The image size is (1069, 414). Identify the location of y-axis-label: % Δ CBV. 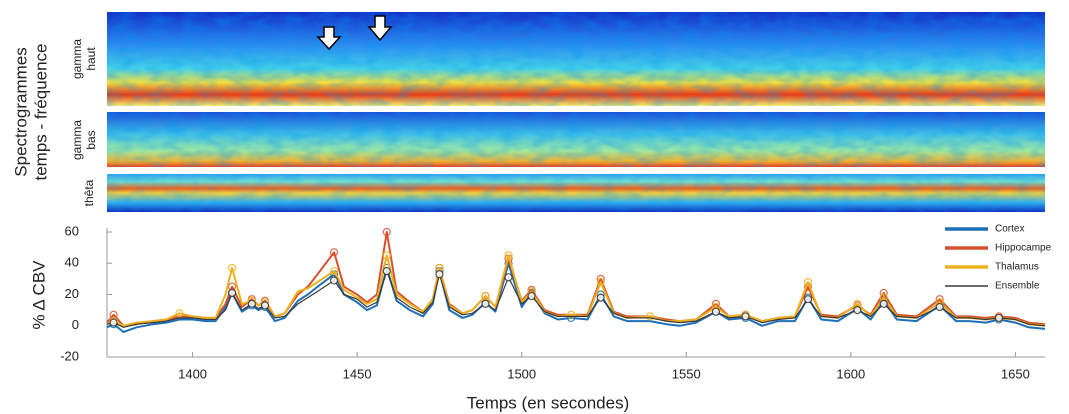
(38, 295).